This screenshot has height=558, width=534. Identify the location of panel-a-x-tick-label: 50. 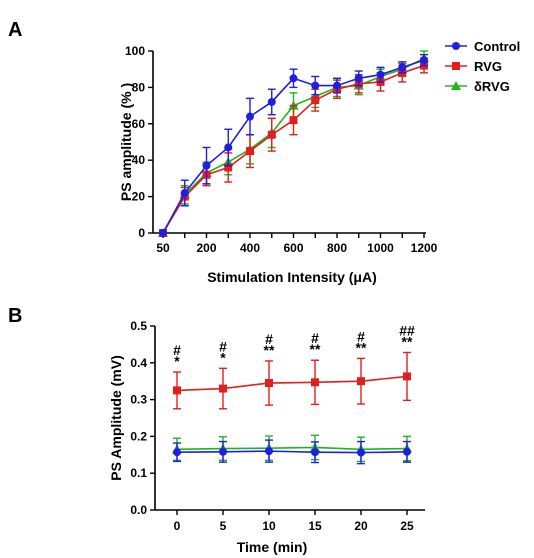
(163, 248).